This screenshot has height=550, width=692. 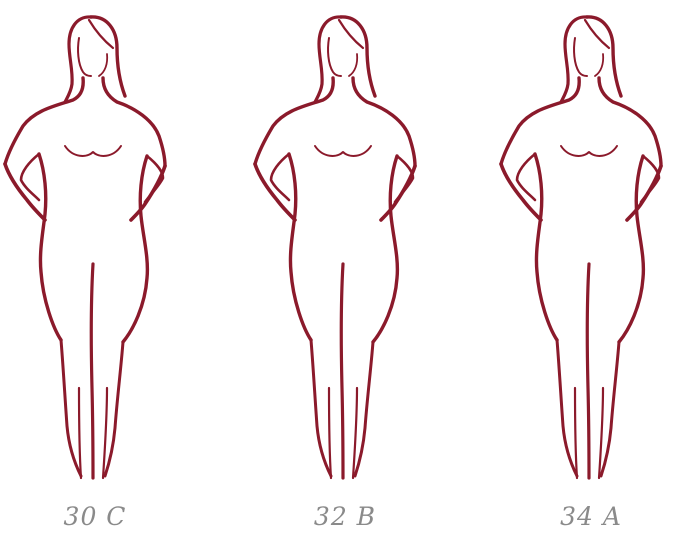 What do you see at coordinates (591, 516) in the screenshot?
I see `size-label-34a: 34 A` at bounding box center [591, 516].